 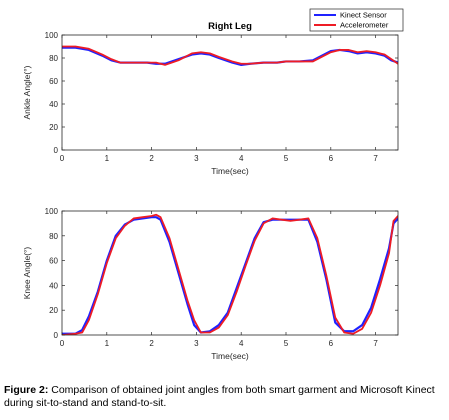 I want to click on chart1-x-tick-label: 1, so click(x=107, y=158).